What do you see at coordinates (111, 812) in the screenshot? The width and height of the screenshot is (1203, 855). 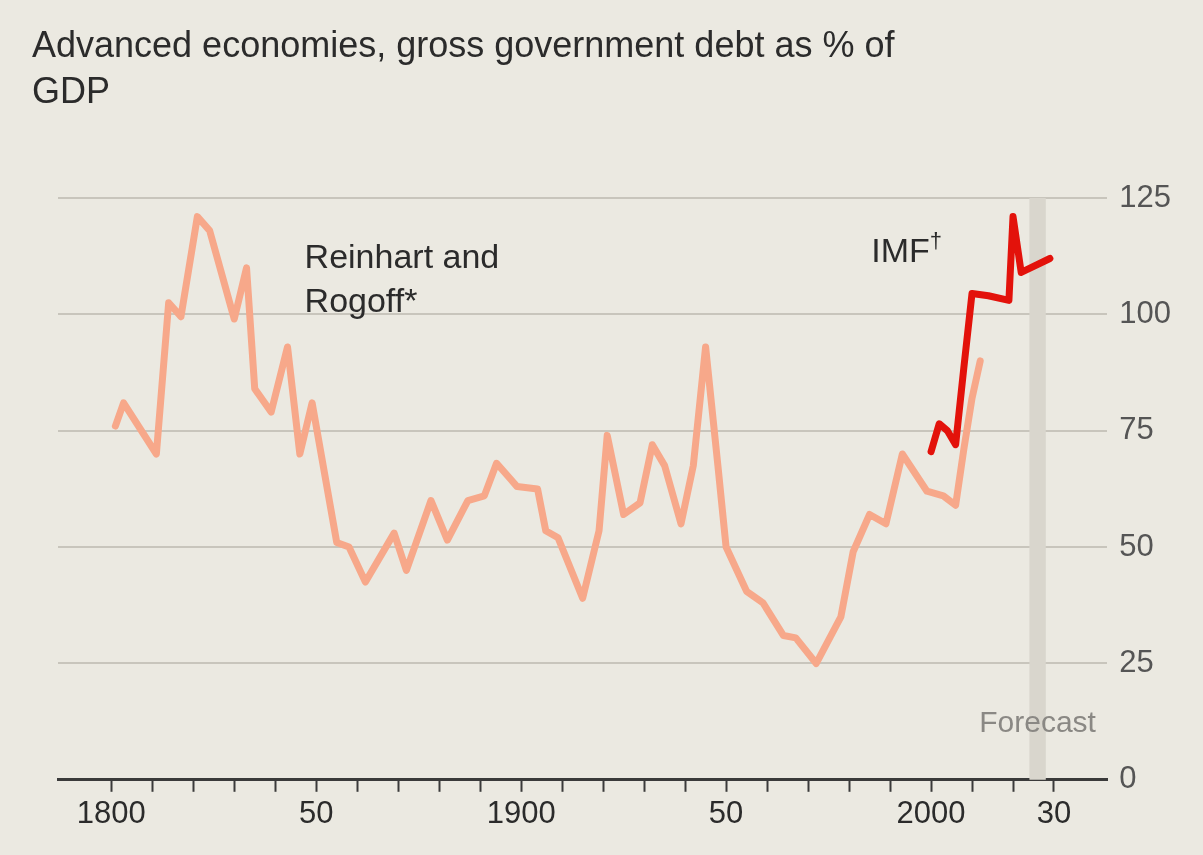 I see `x-tick-label: 1800` at bounding box center [111, 812].